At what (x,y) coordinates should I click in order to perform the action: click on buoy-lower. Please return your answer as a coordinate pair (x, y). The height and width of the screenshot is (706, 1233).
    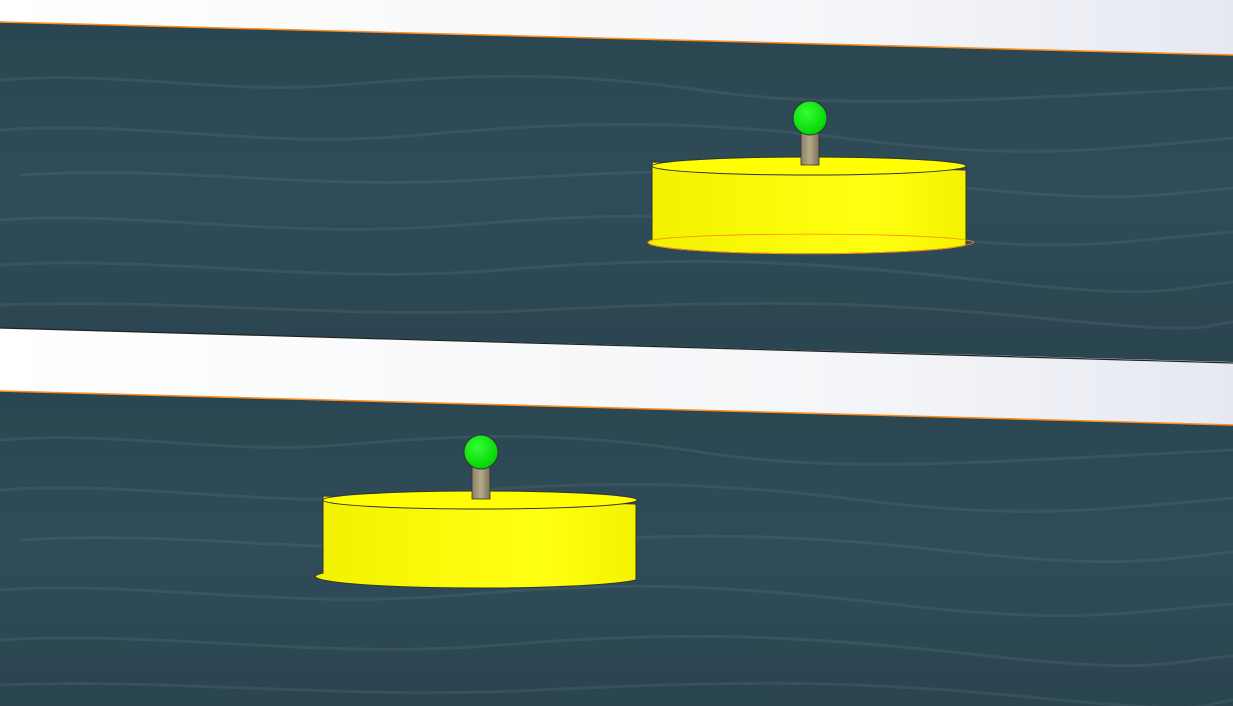
    Looking at the image, I should click on (476, 511).